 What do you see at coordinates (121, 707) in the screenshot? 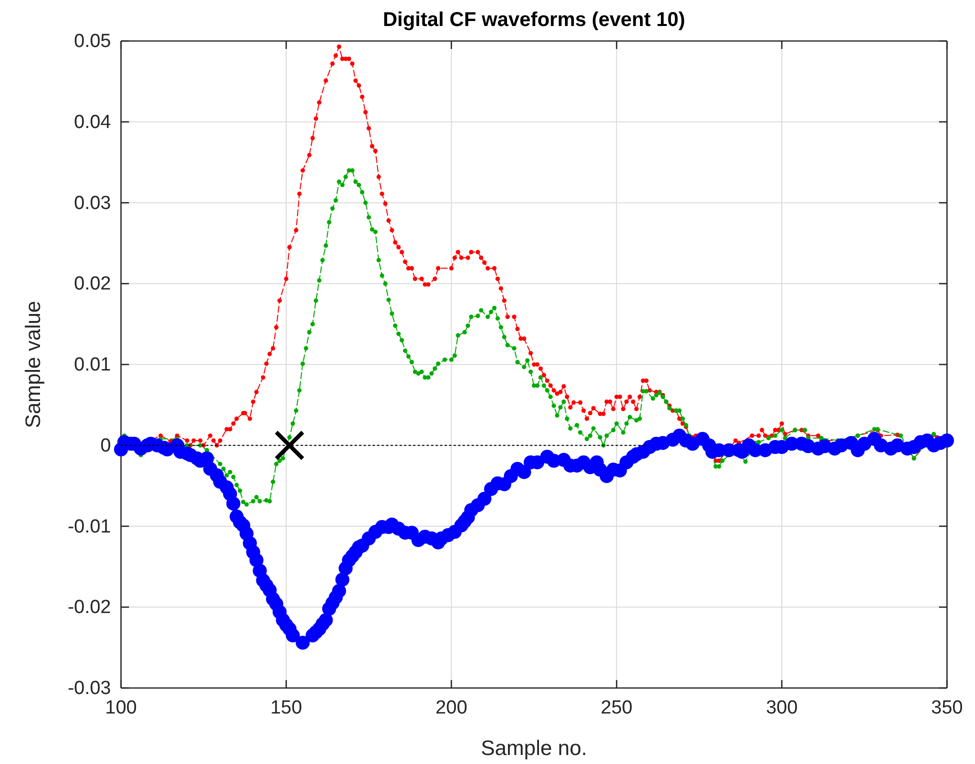
I see `x-tick-label: 100` at bounding box center [121, 707].